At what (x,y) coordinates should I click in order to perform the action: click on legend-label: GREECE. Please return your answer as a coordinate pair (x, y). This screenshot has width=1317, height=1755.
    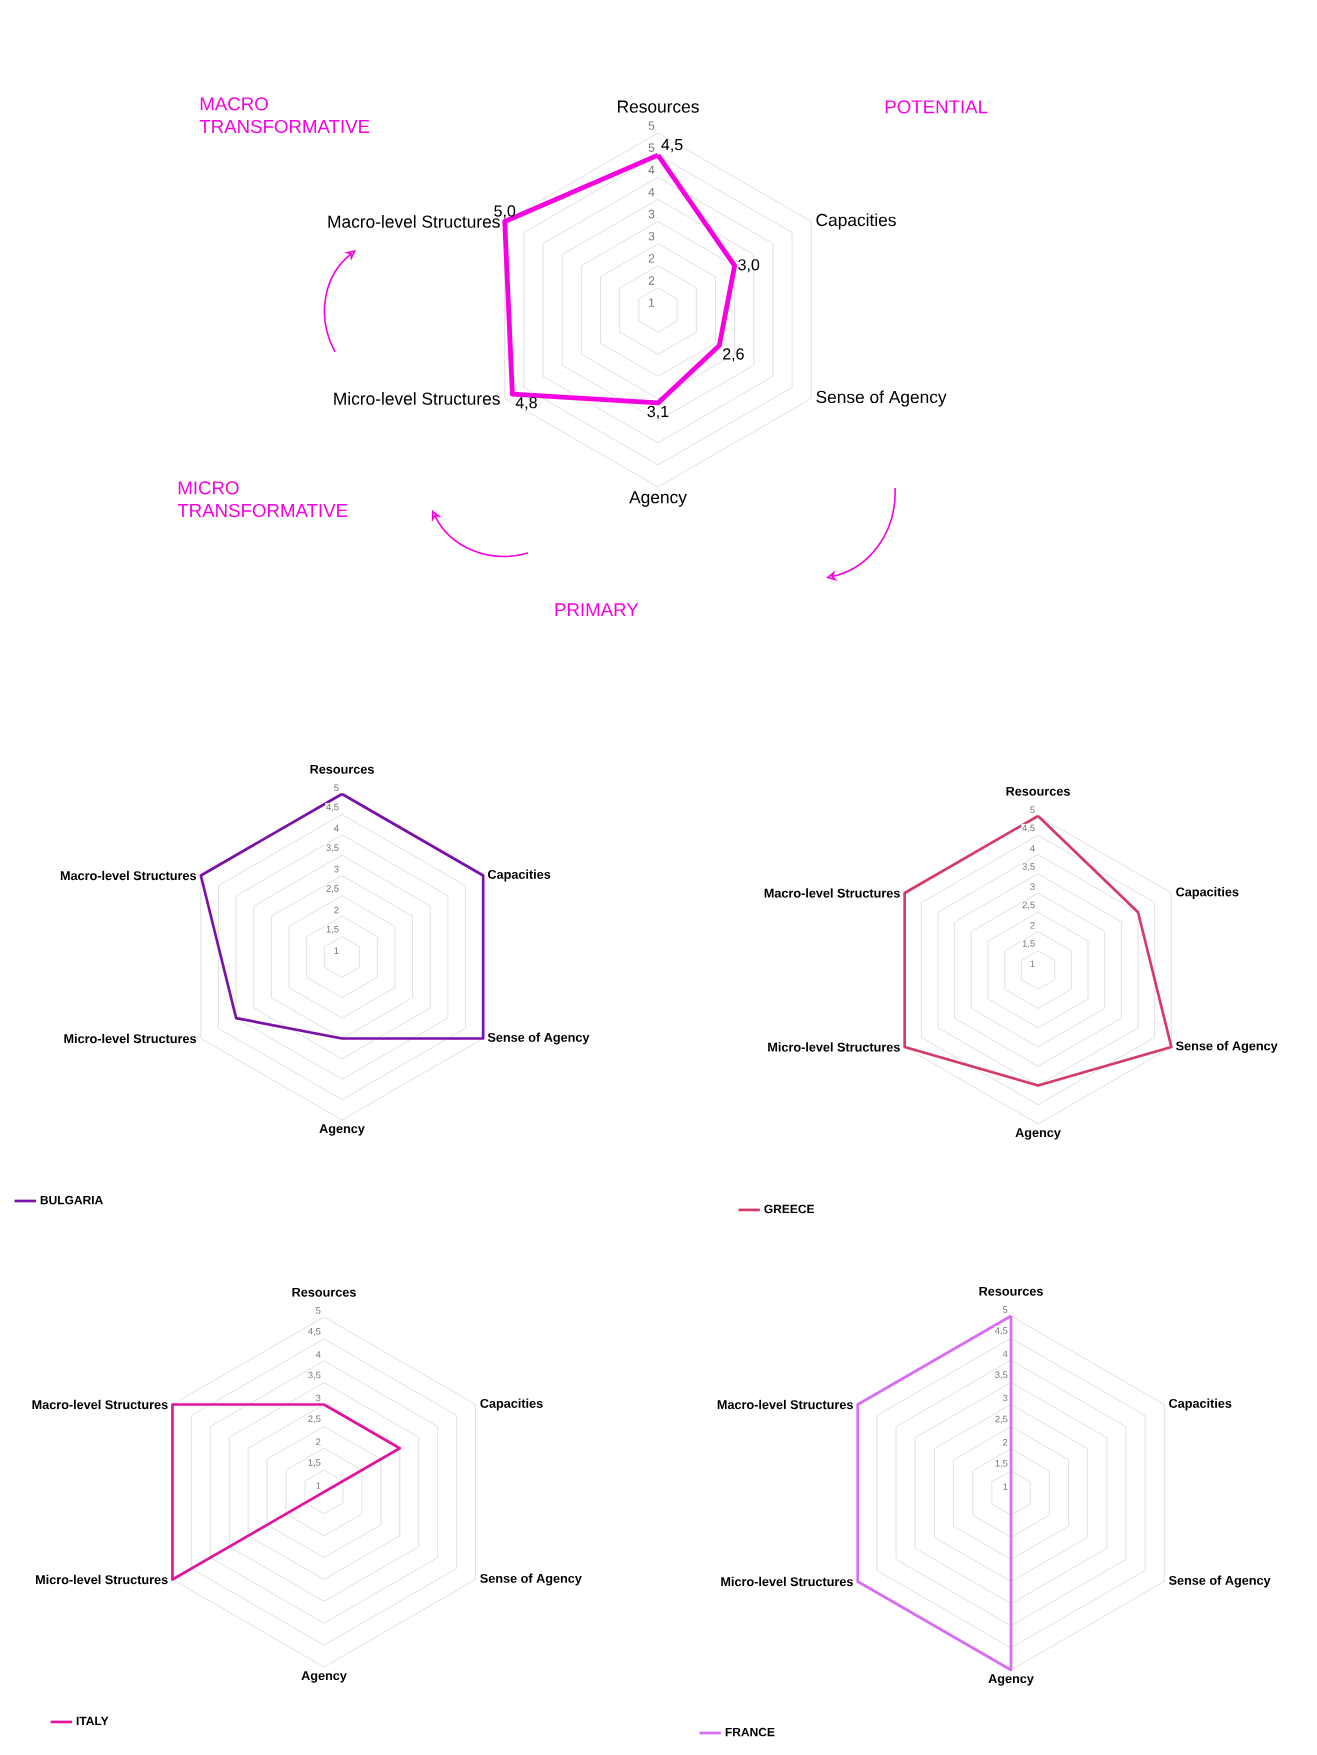
    Looking at the image, I should click on (789, 1209).